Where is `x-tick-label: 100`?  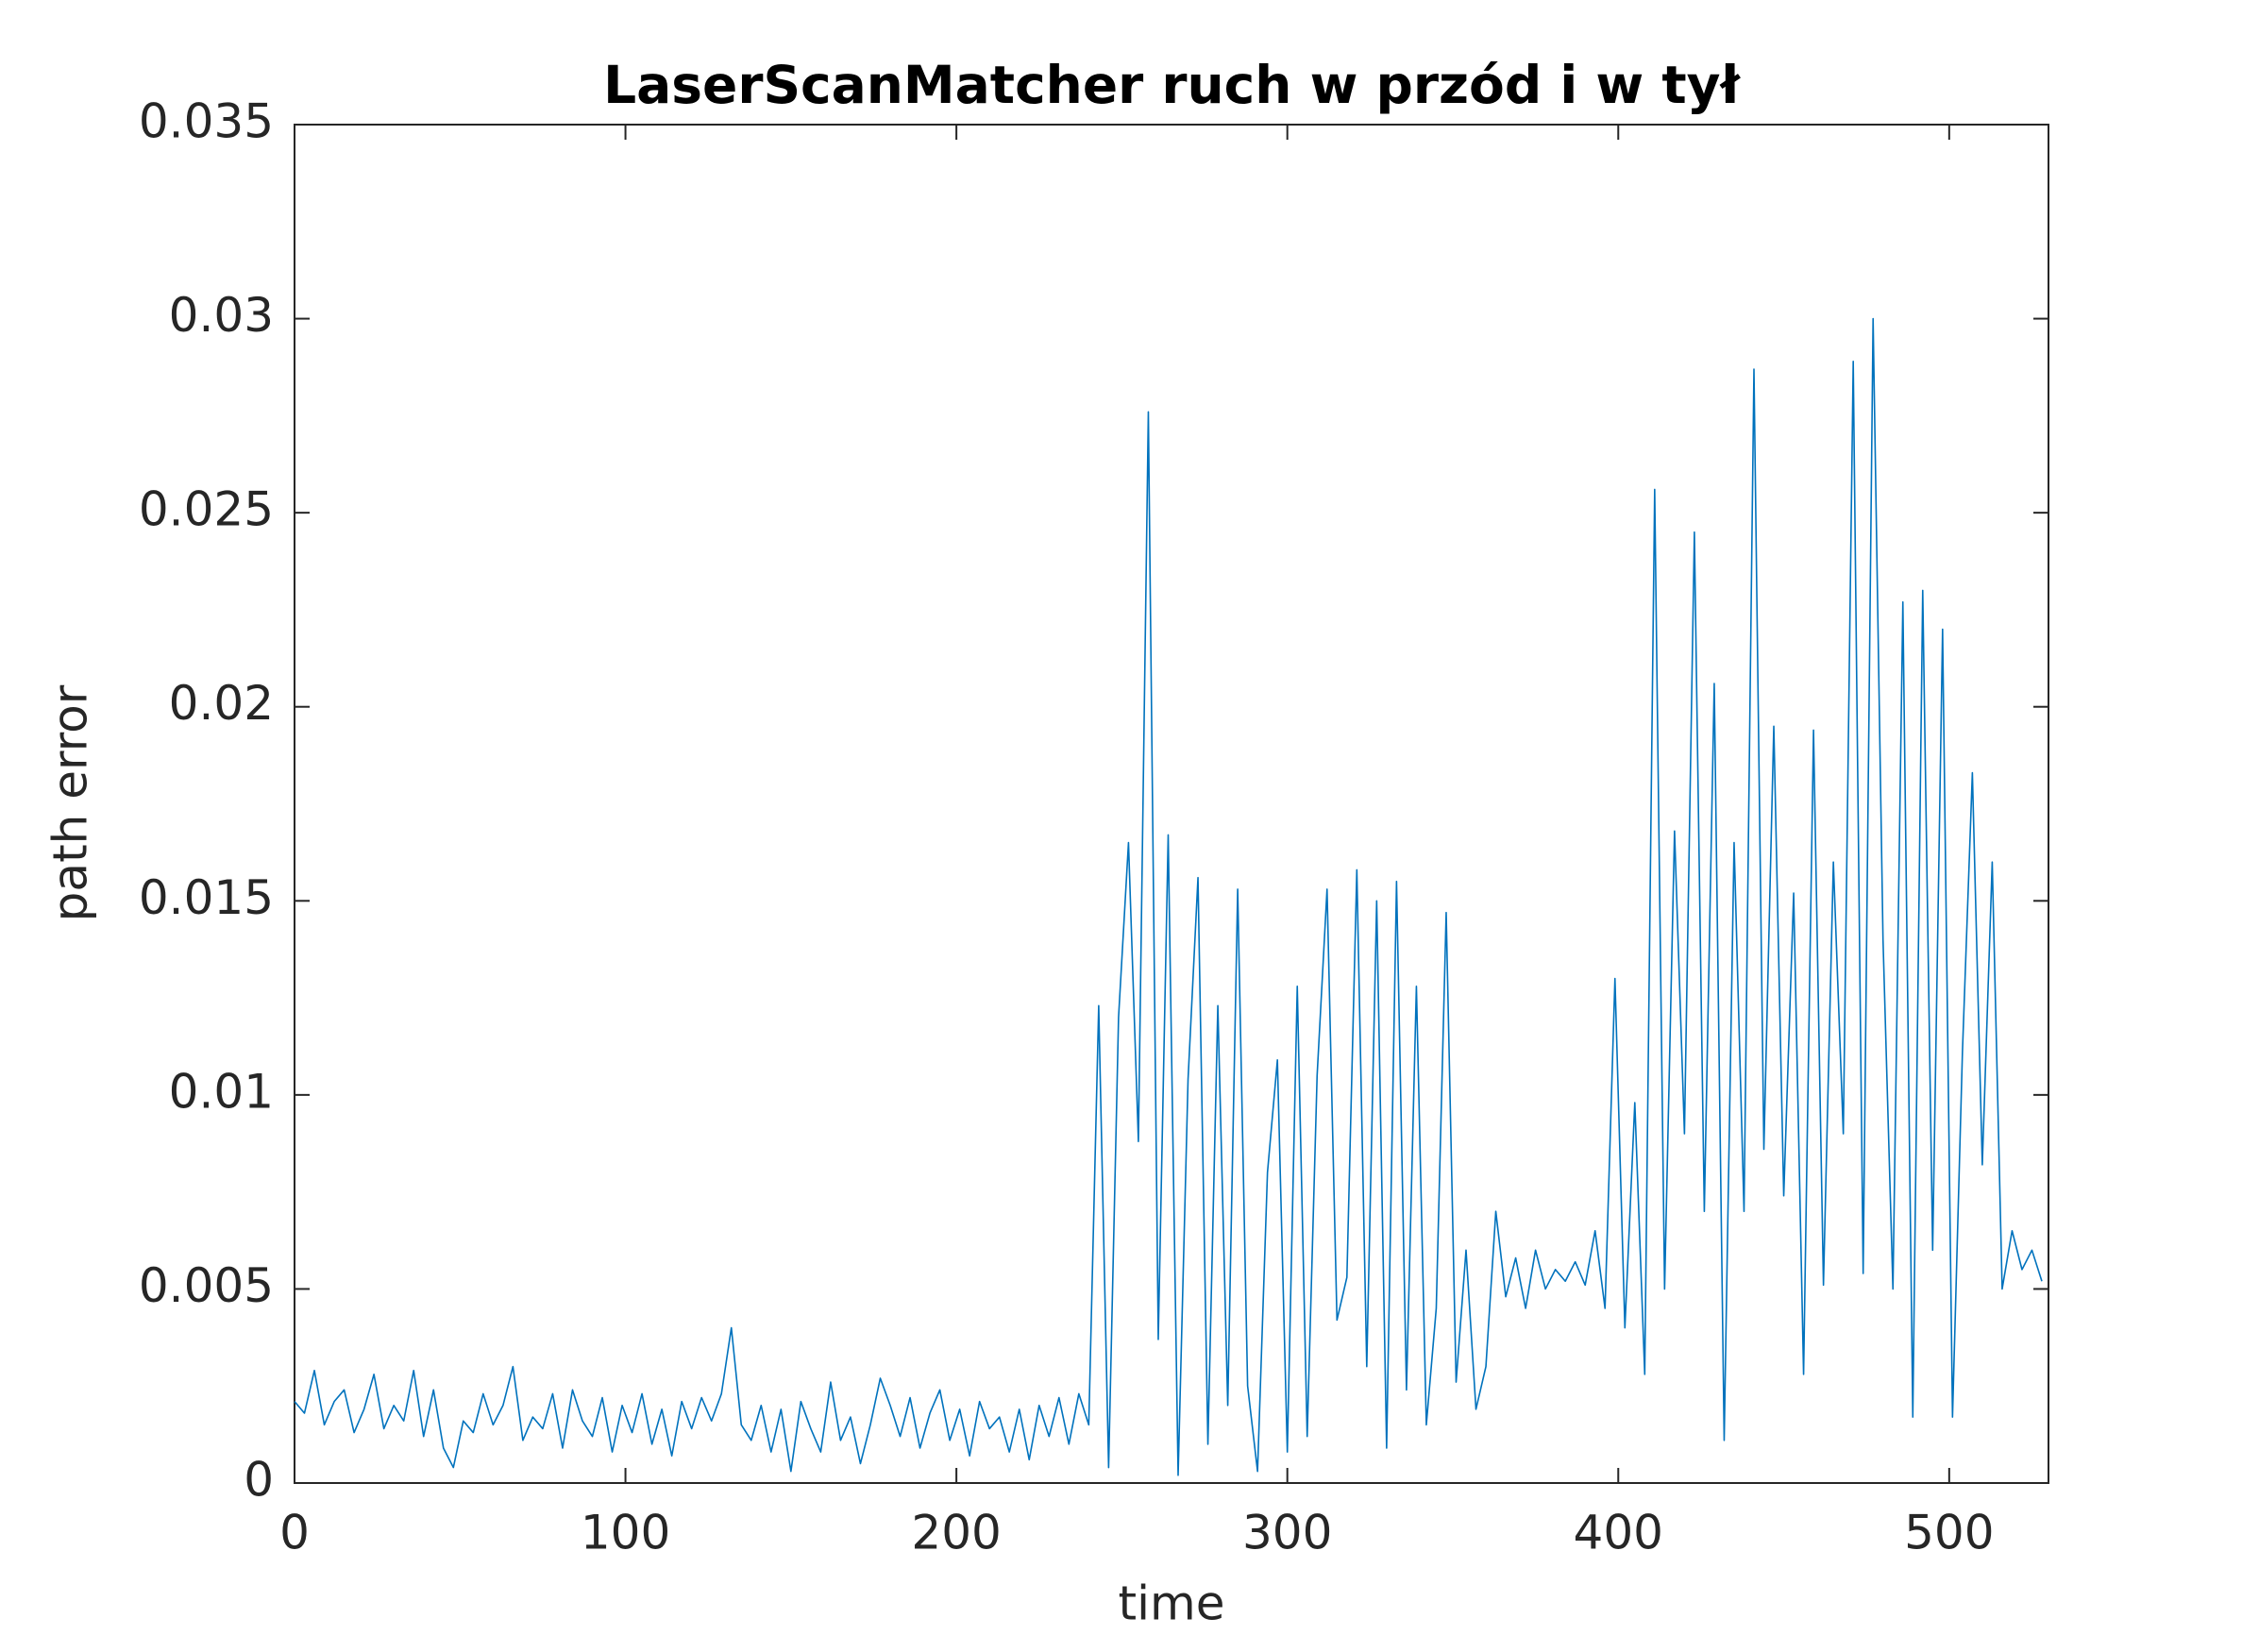
x-tick-label: 100 is located at coordinates (625, 1533).